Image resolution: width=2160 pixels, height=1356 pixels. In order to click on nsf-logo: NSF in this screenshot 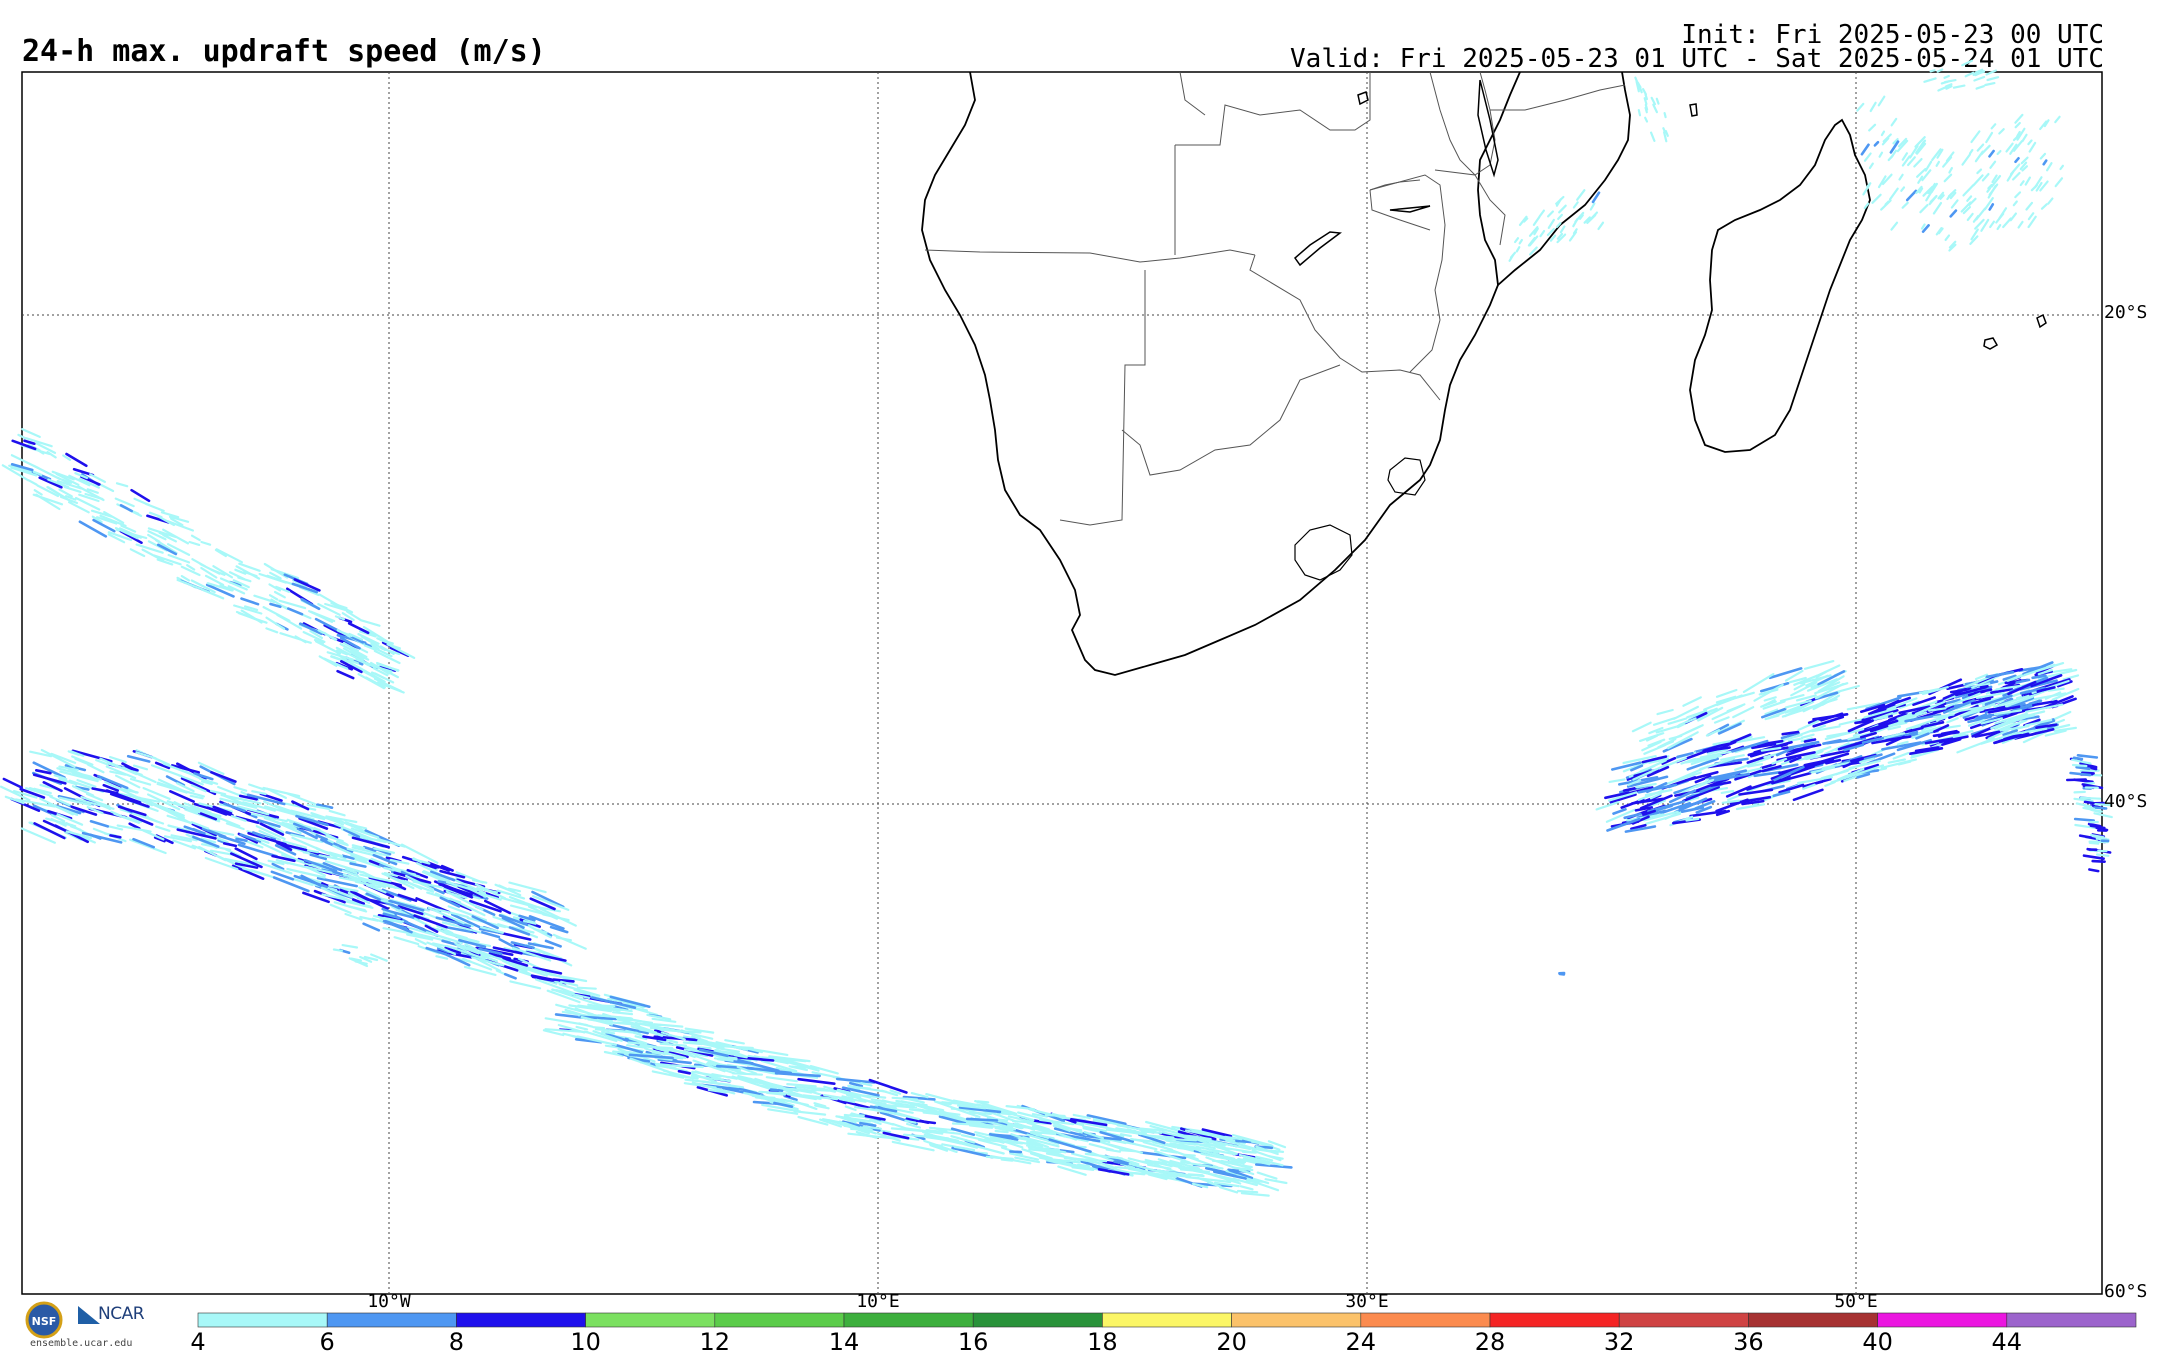, I will do `click(44, 1320)`.